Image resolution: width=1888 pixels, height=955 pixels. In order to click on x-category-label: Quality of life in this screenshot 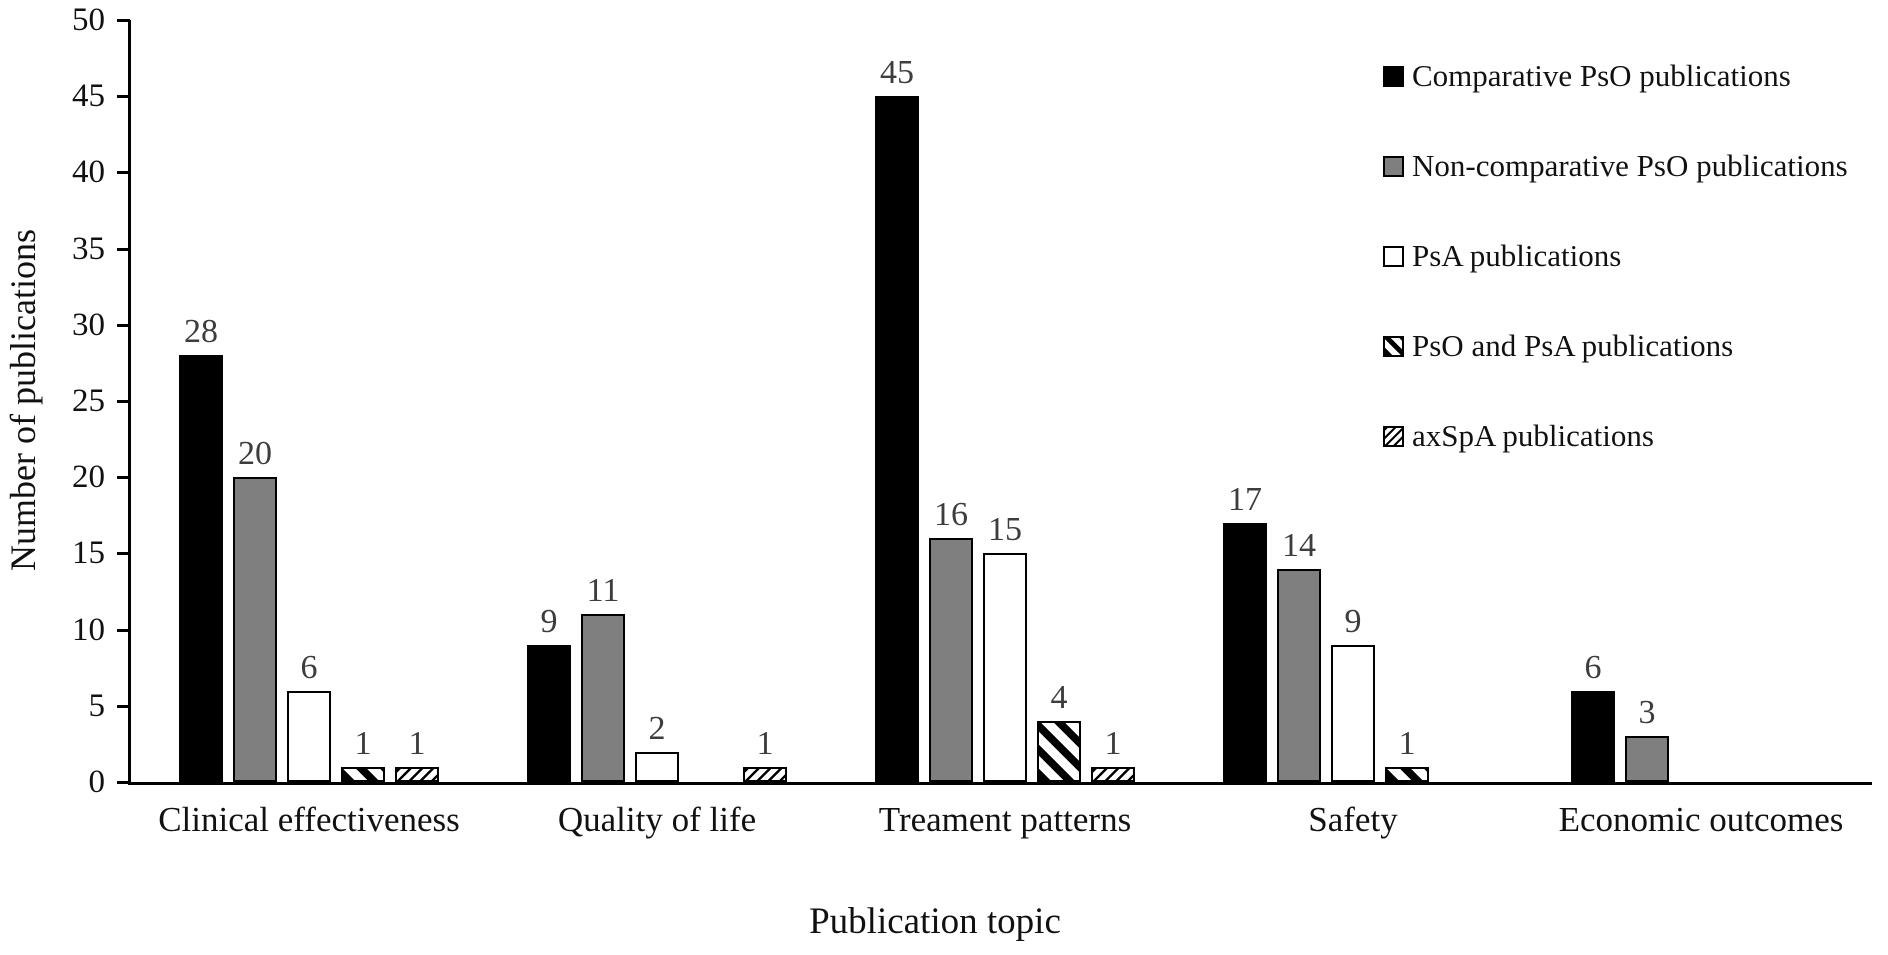, I will do `click(657, 819)`.